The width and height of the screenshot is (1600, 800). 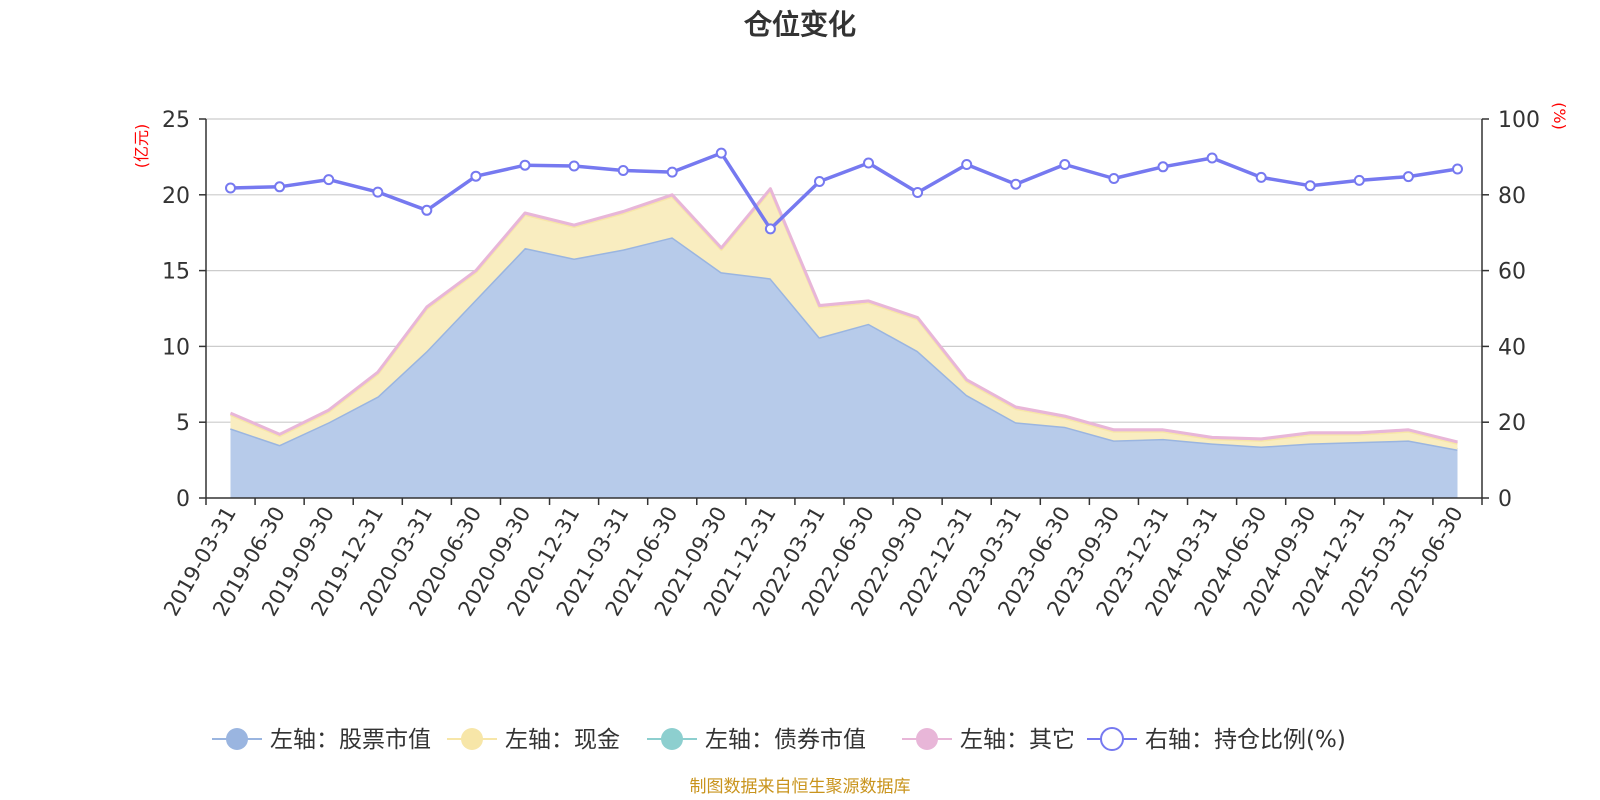 I want to click on legend-label: 左轴：其它, so click(x=1017, y=740).